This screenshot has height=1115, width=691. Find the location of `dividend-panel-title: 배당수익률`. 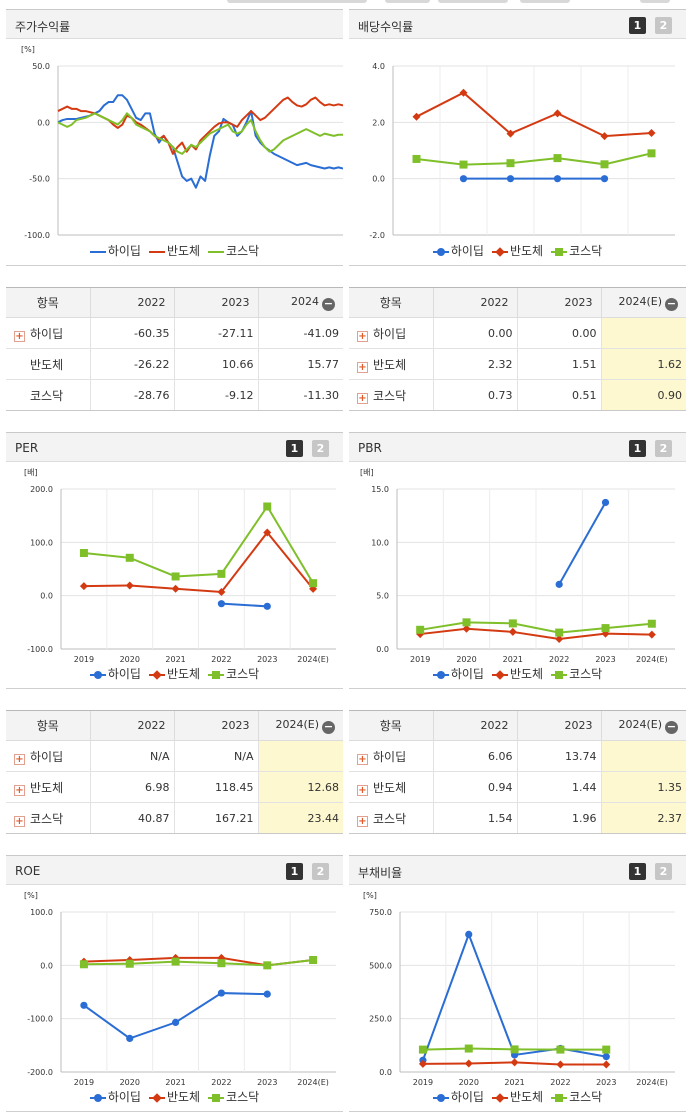

dividend-panel-title: 배당수익률 is located at coordinates (386, 27).